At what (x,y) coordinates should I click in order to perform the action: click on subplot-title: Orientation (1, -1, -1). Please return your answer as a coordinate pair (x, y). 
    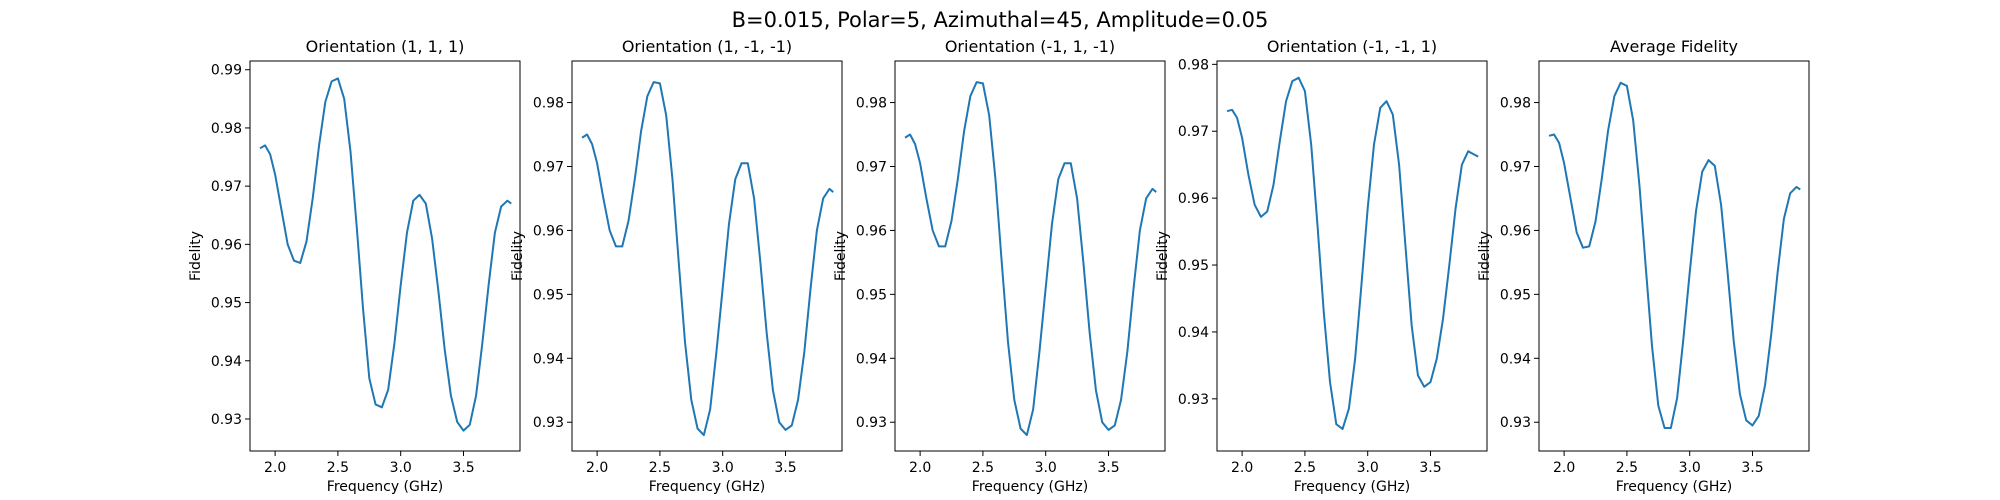
    Looking at the image, I should click on (707, 46).